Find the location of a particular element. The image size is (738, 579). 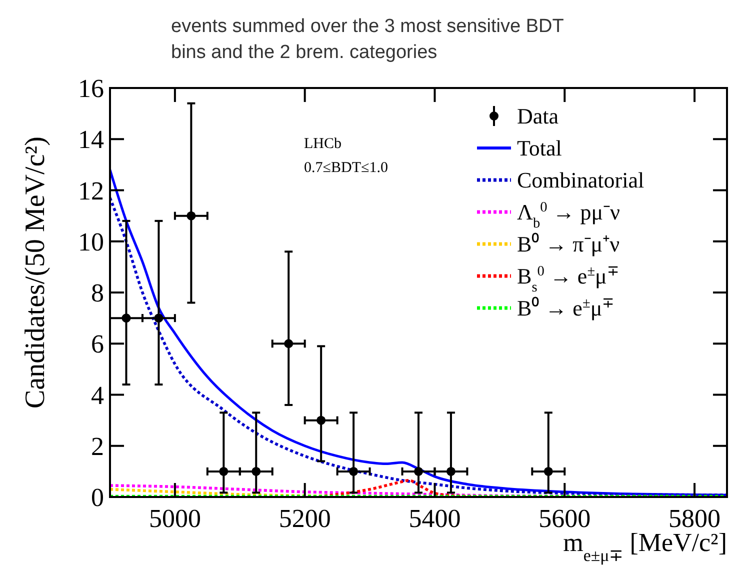

x-tick-label: 5400 is located at coordinates (434, 518).